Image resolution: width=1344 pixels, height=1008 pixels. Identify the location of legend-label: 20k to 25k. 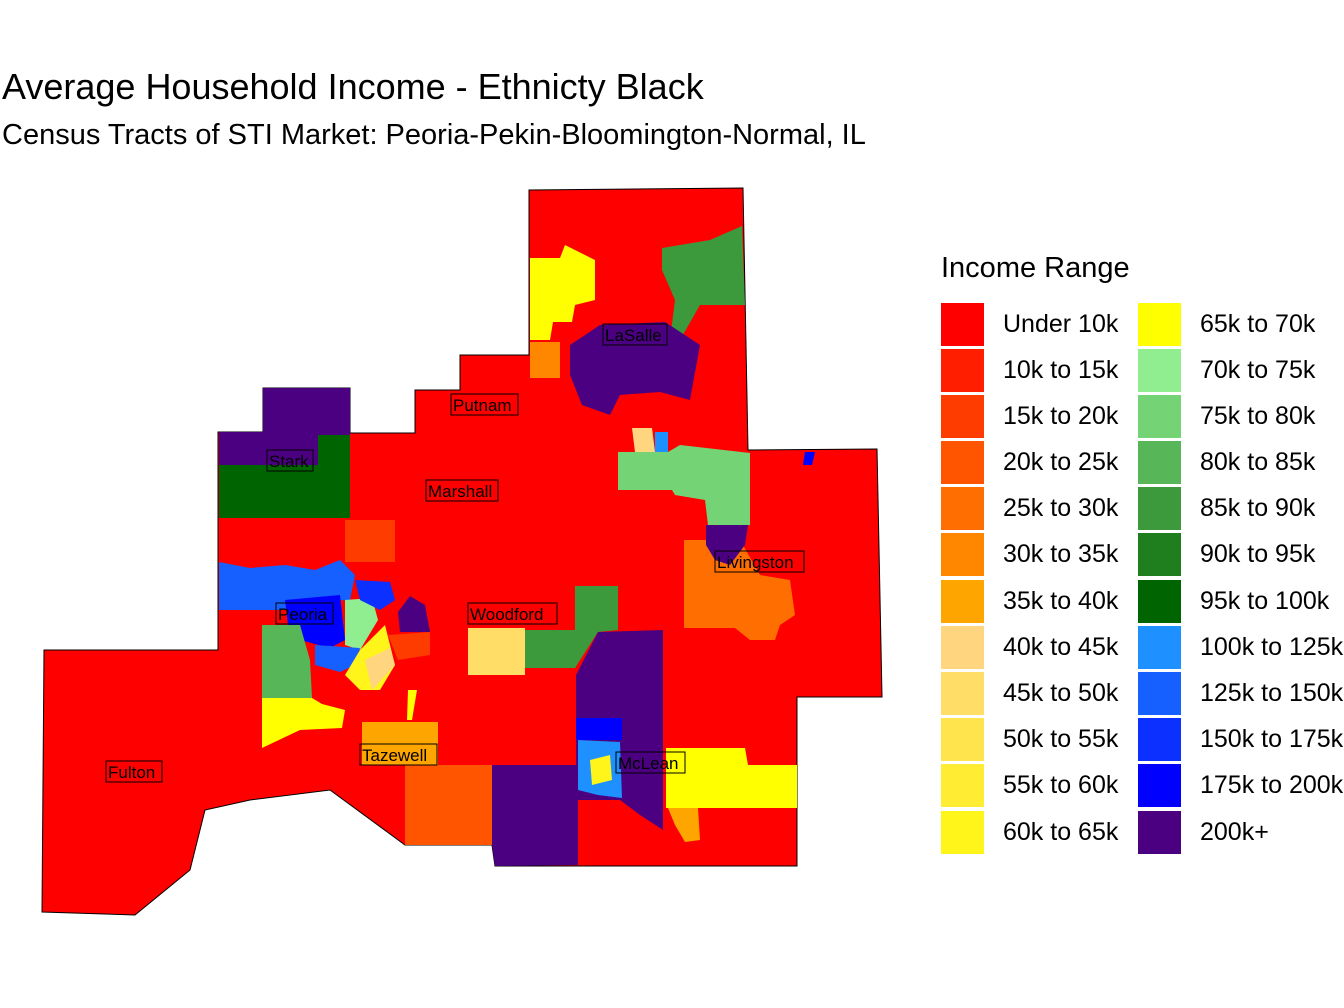
(1061, 462).